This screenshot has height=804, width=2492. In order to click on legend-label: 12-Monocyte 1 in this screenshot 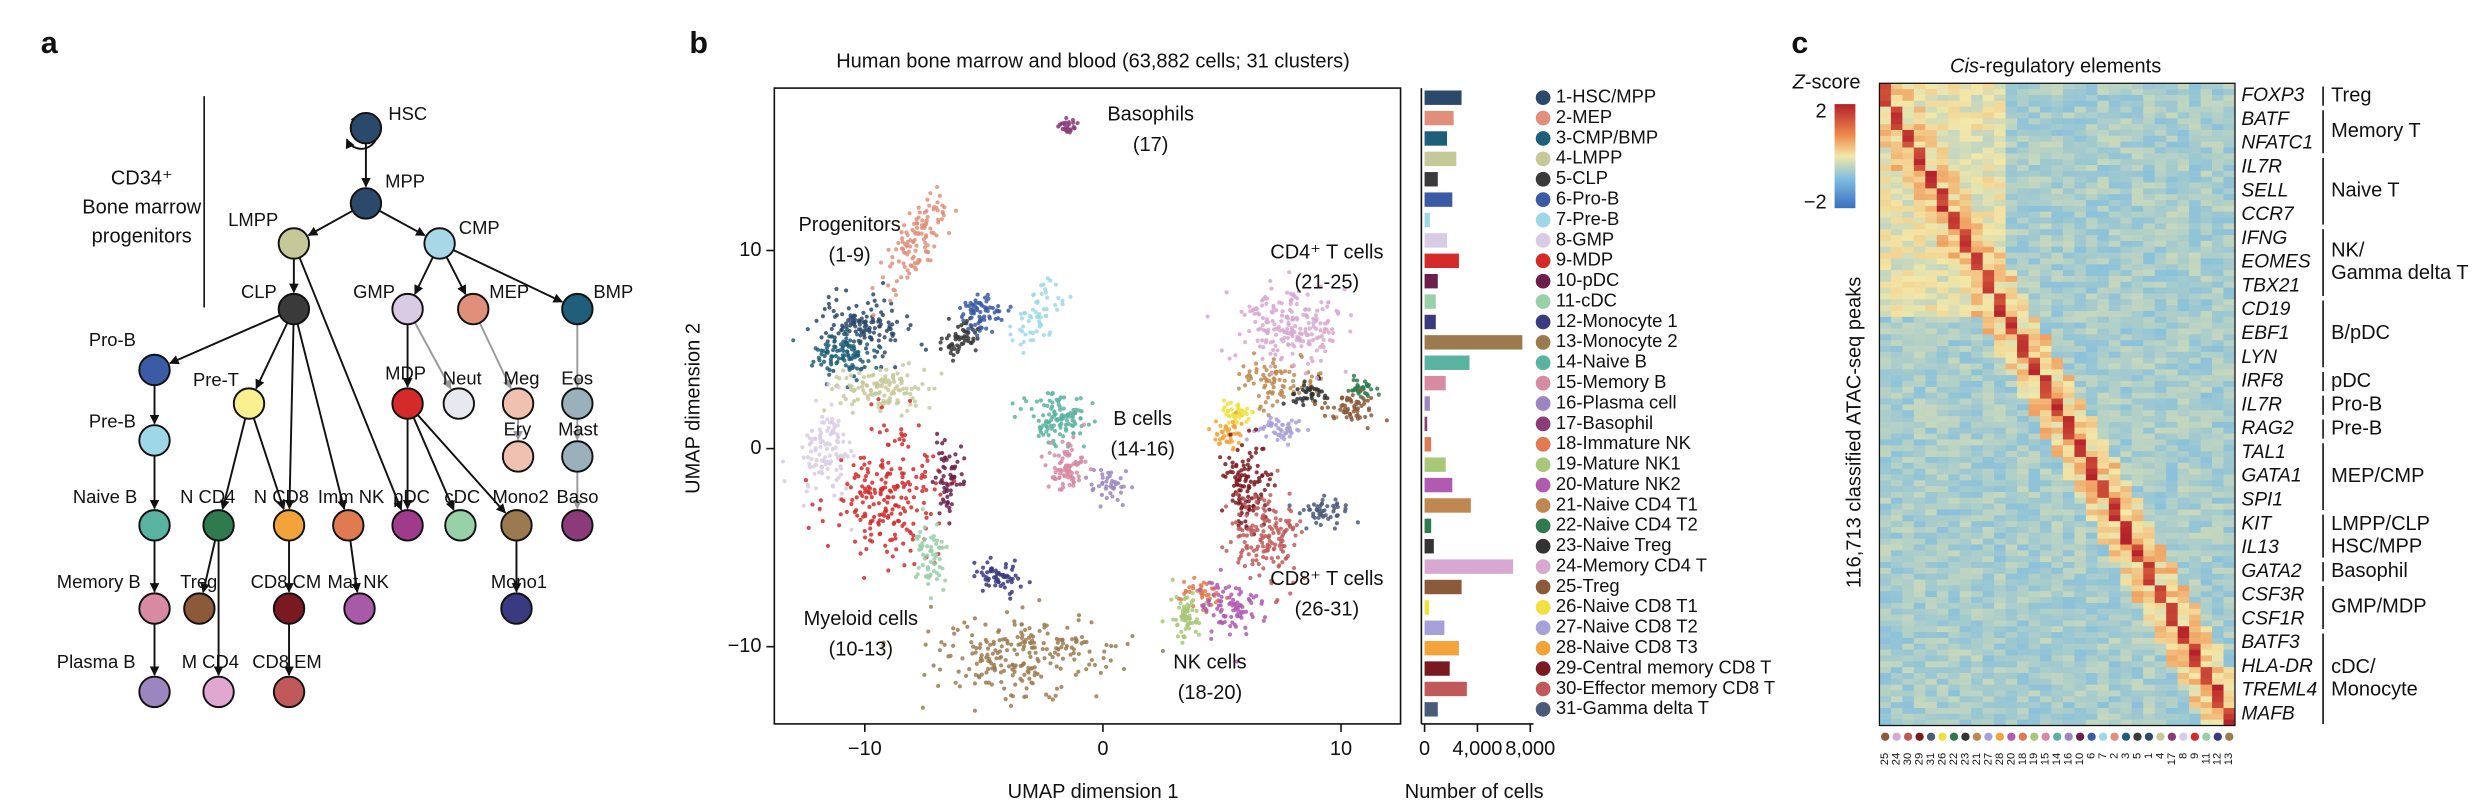, I will do `click(1617, 320)`.